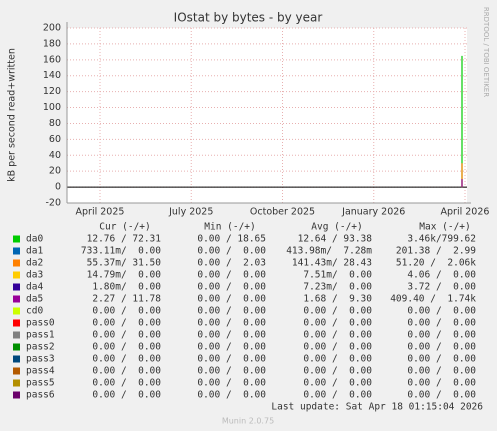 The width and height of the screenshot is (497, 431). What do you see at coordinates (231, 263) in the screenshot?
I see `legend-stat: 0.00 / 2.03` at bounding box center [231, 263].